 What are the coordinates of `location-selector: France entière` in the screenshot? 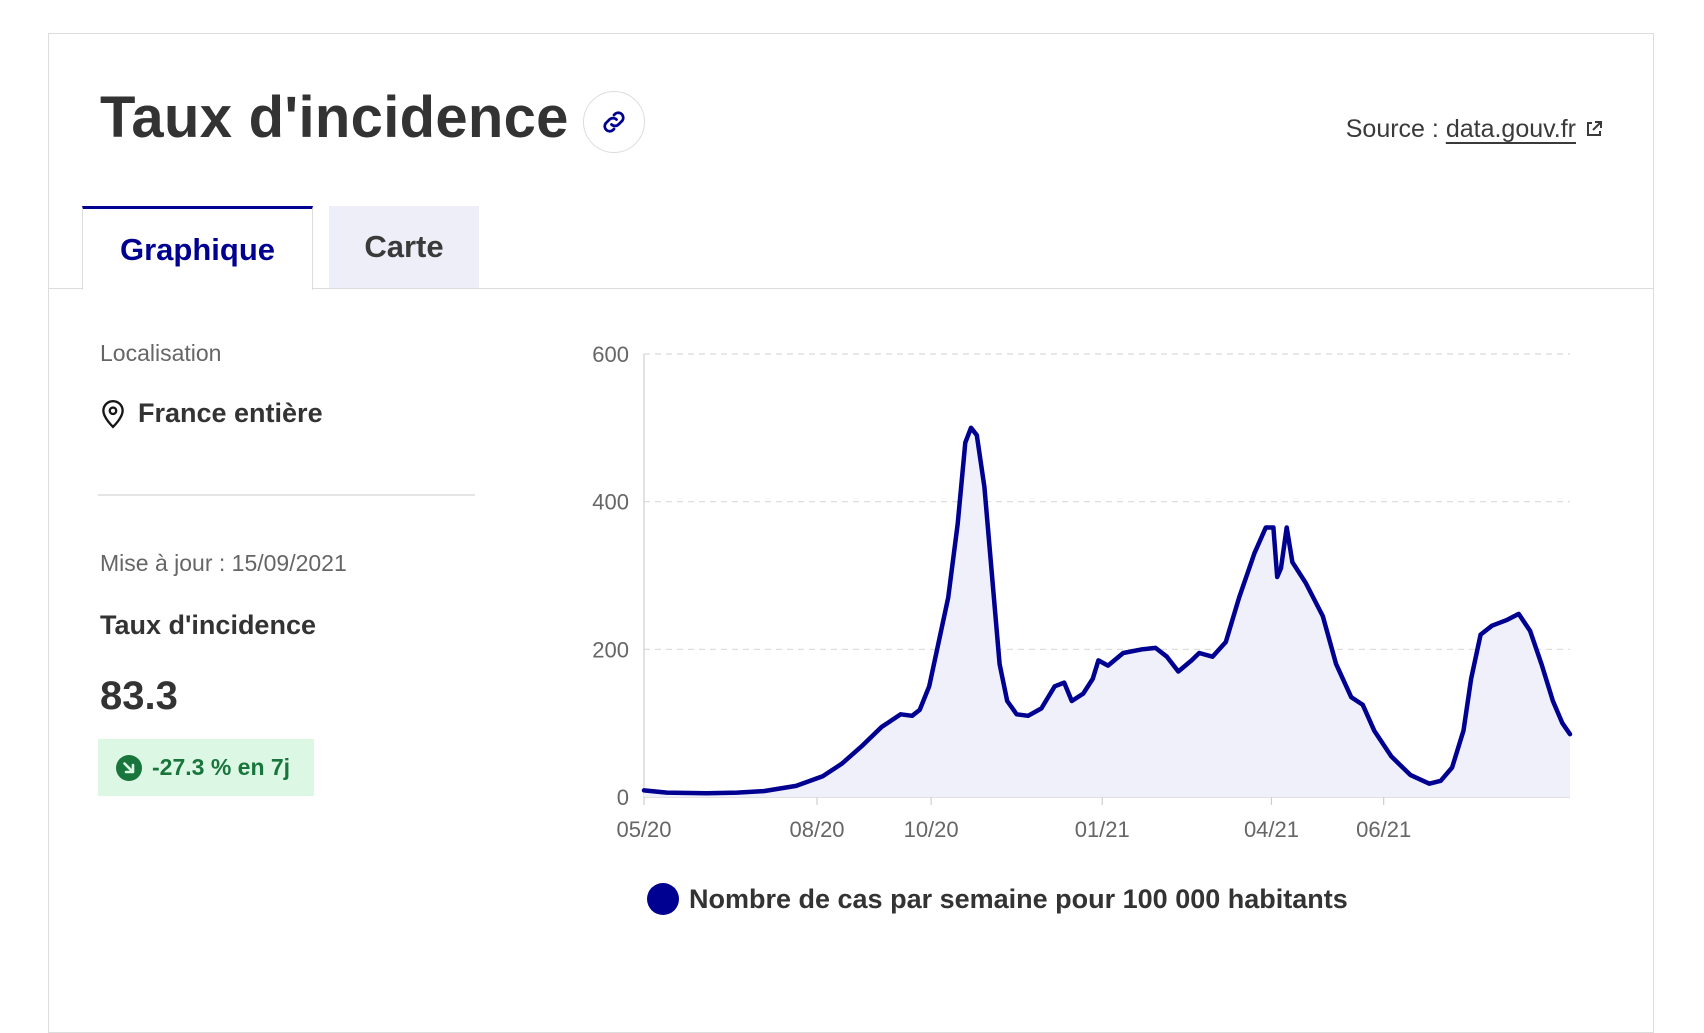 It's located at (211, 413).